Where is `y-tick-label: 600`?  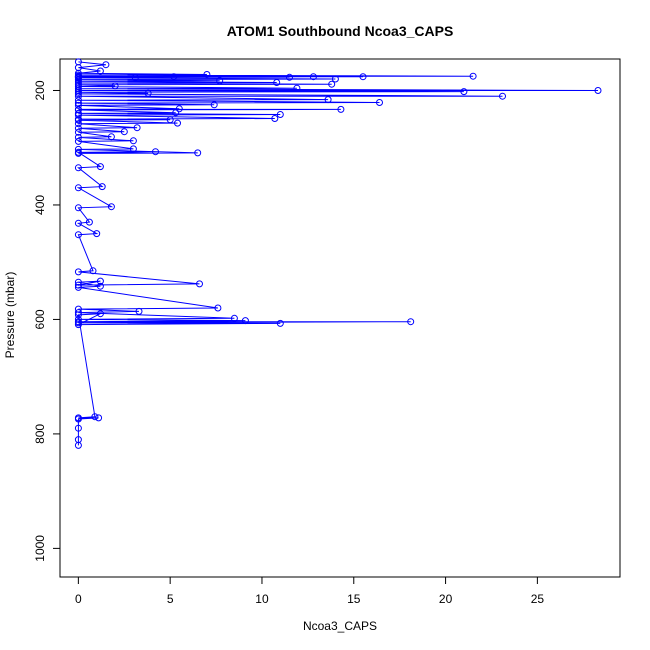 y-tick-label: 600 is located at coordinates (40, 319).